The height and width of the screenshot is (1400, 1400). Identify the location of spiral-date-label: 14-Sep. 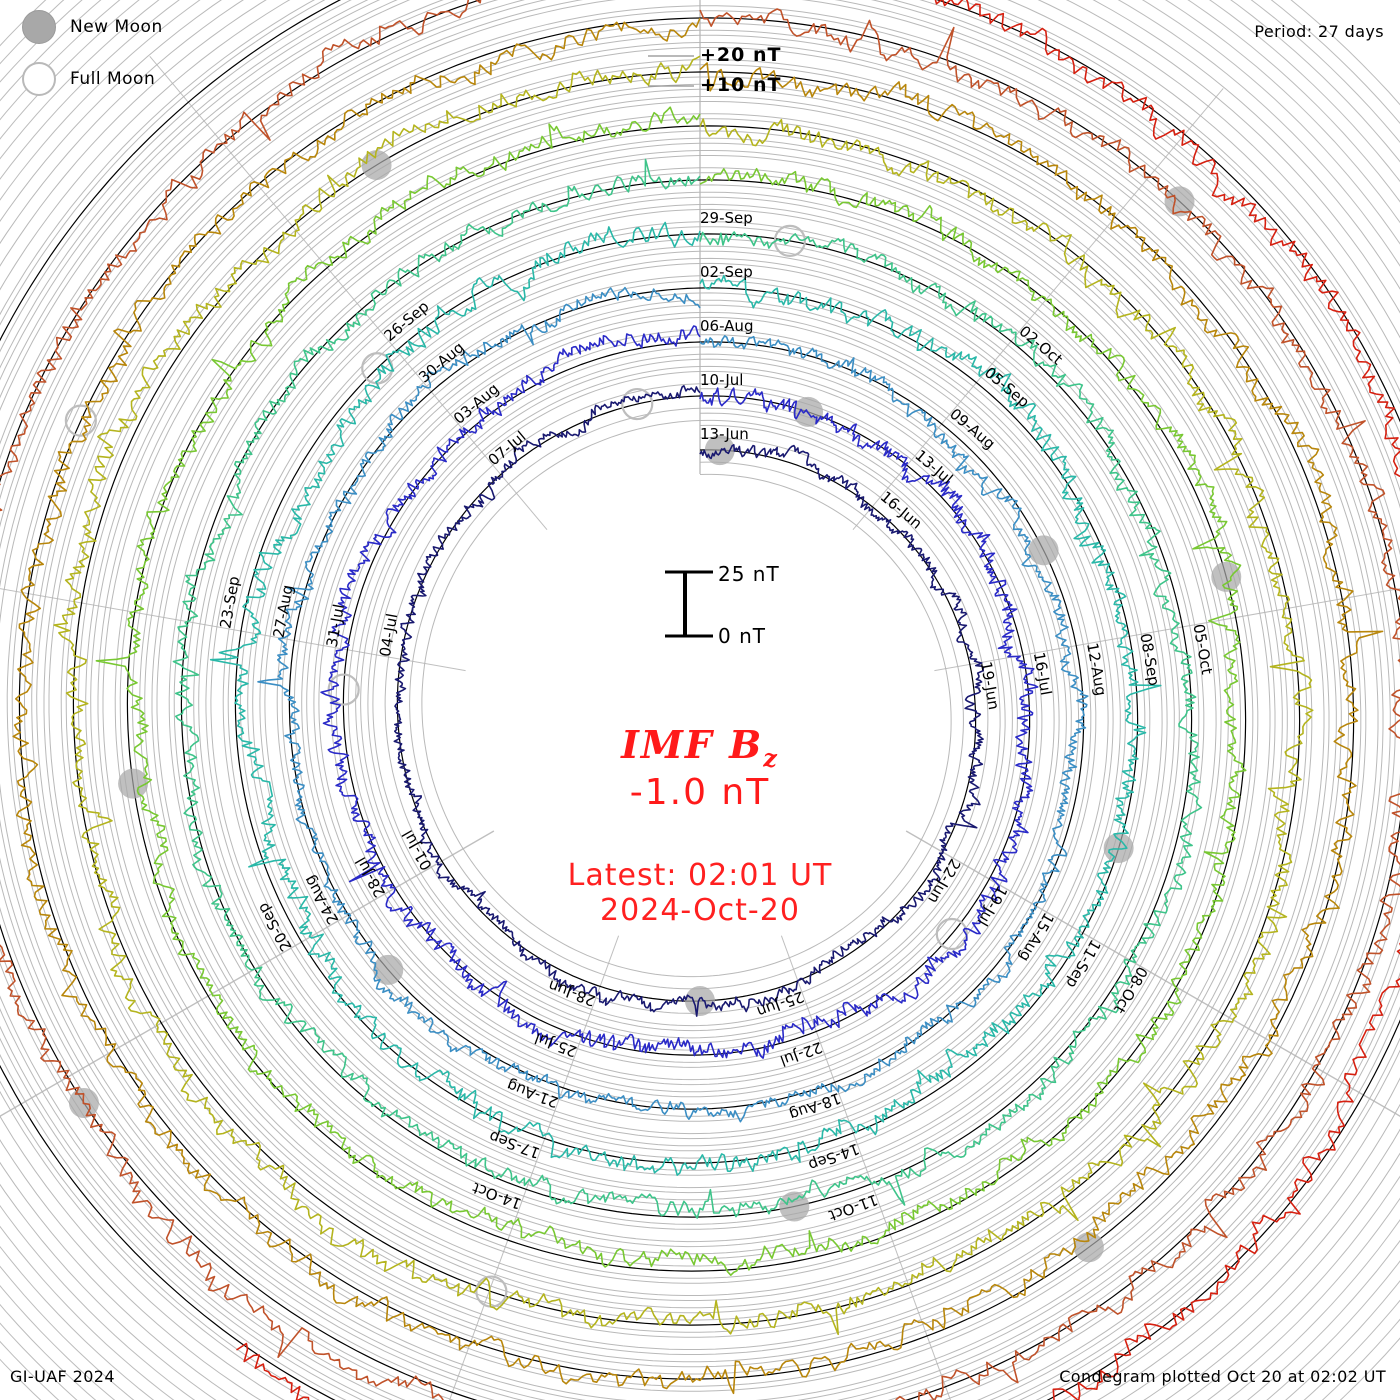
(834, 1157).